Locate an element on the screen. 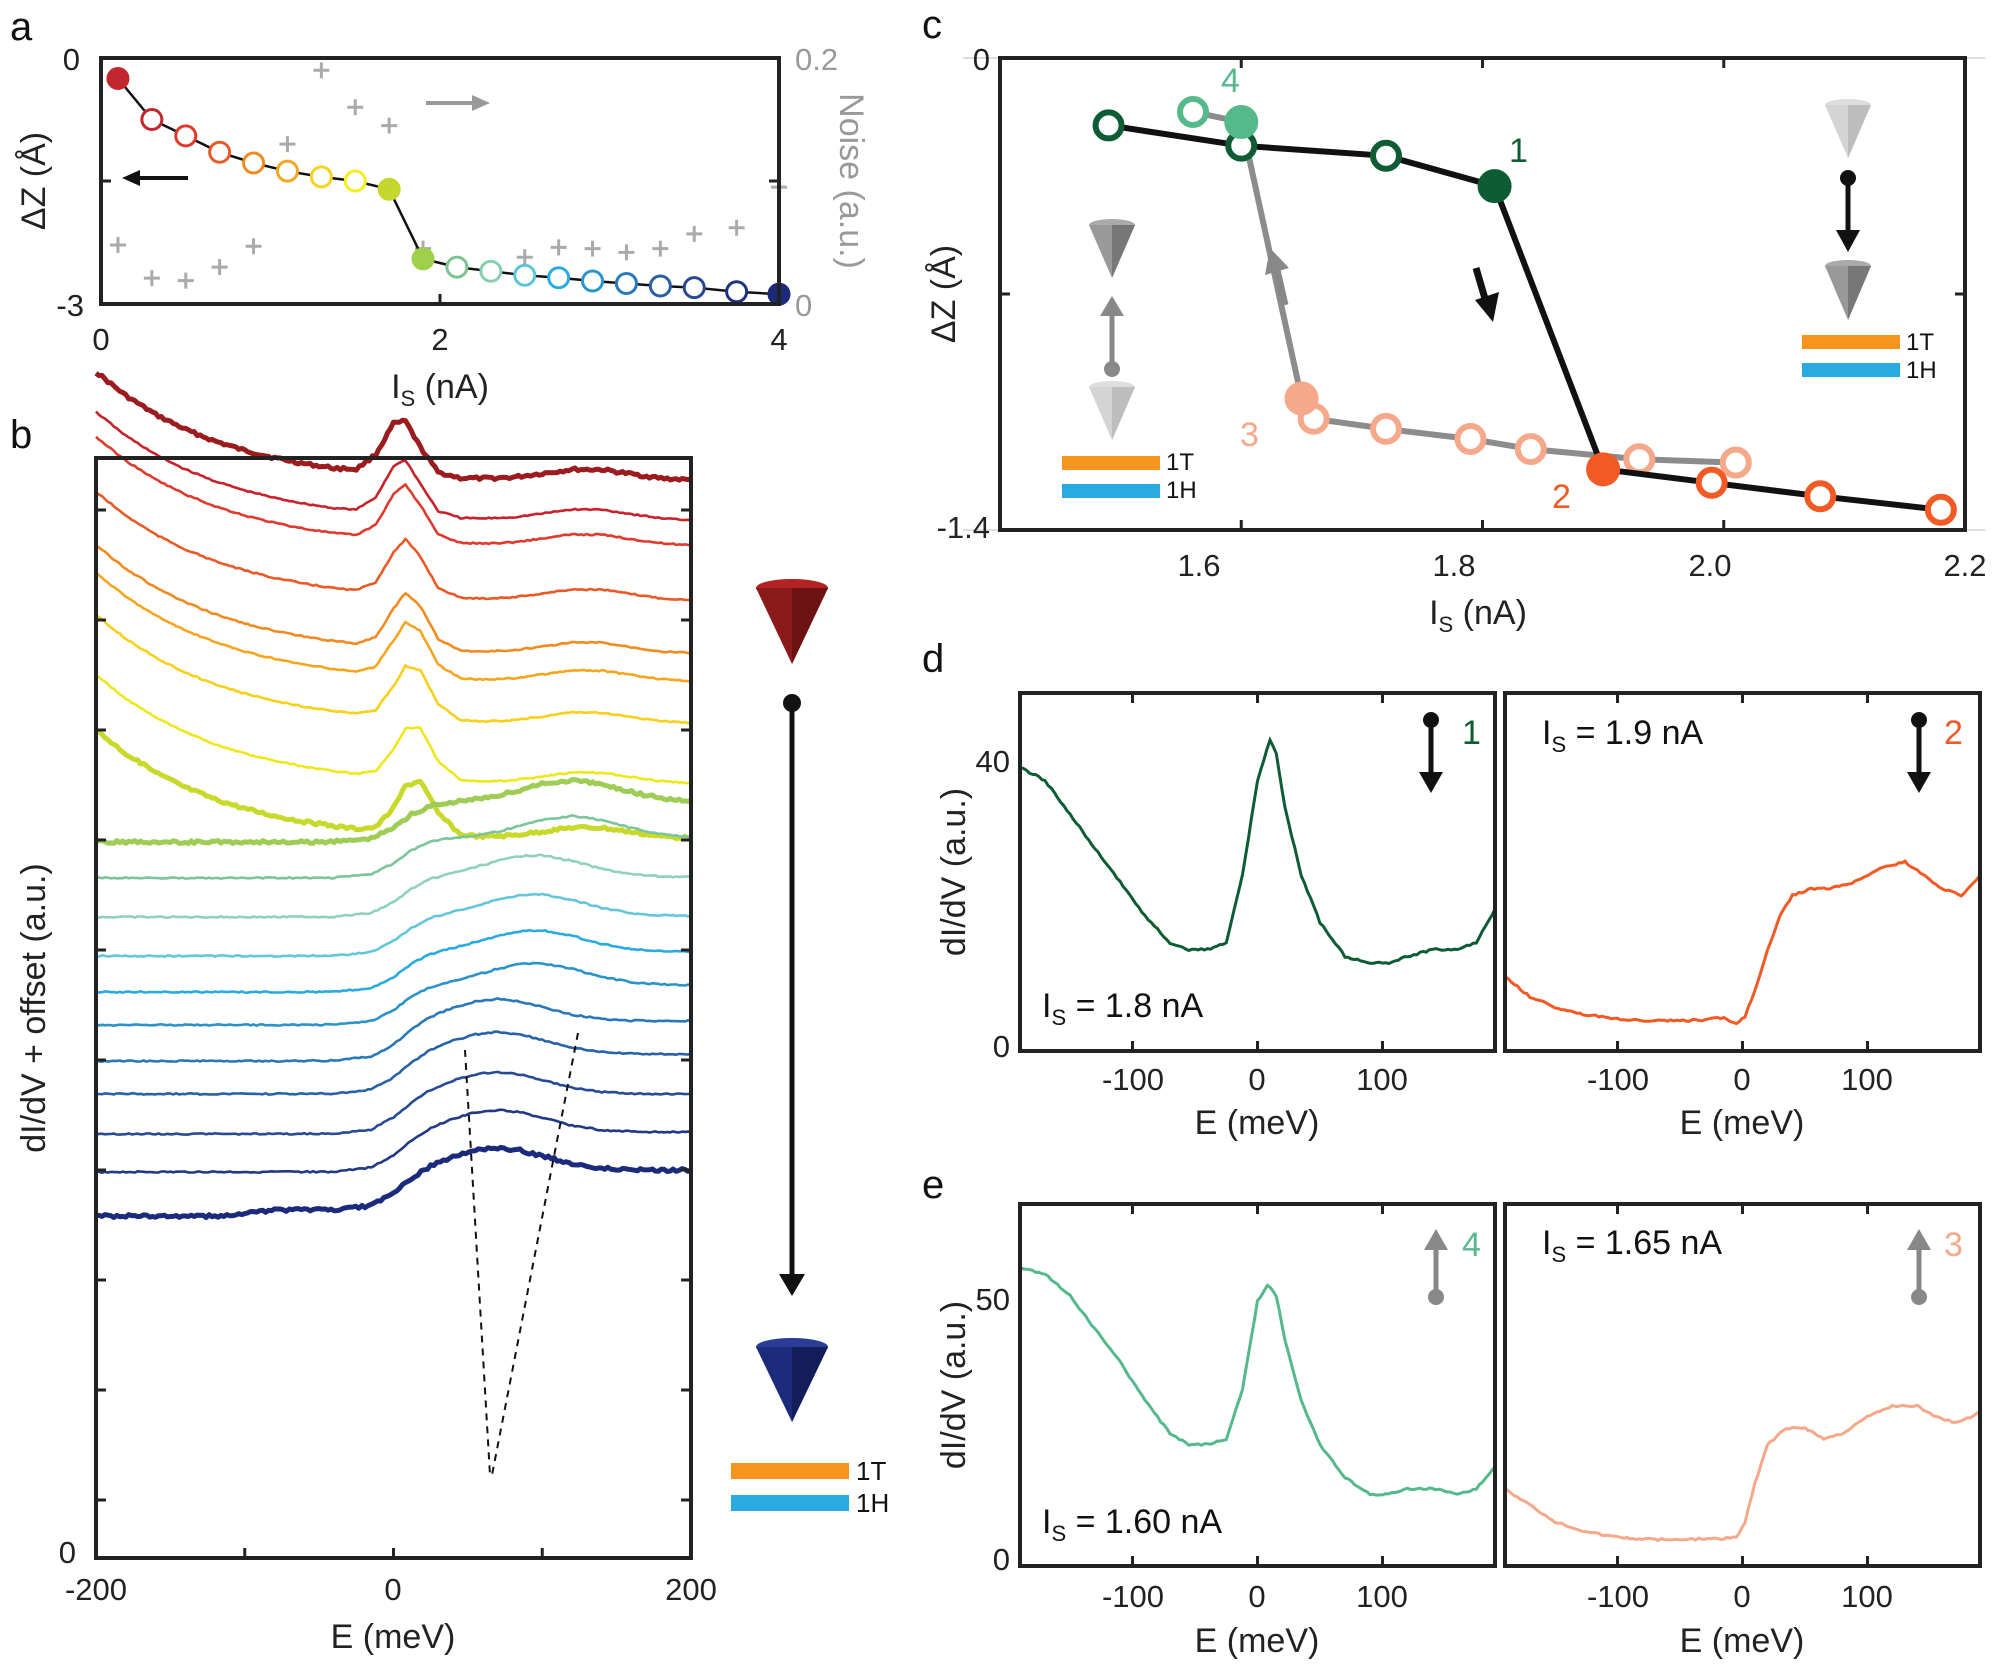 The width and height of the screenshot is (1999, 1672). panel-label-a: a is located at coordinates (21, 27).